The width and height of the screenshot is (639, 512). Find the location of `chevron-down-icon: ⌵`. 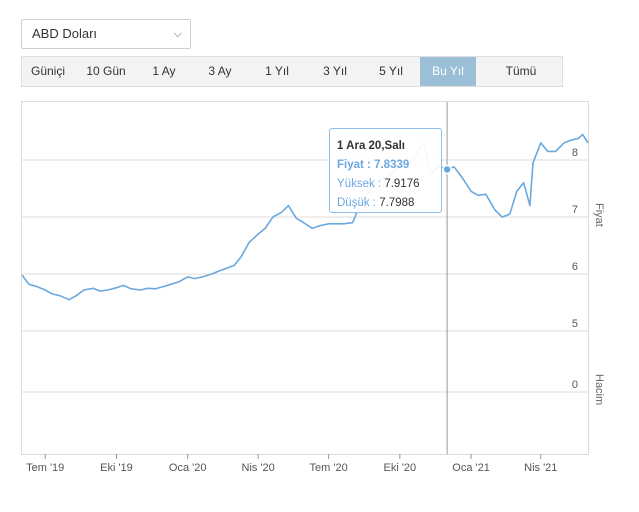

chevron-down-icon: ⌵ is located at coordinates (177, 34).